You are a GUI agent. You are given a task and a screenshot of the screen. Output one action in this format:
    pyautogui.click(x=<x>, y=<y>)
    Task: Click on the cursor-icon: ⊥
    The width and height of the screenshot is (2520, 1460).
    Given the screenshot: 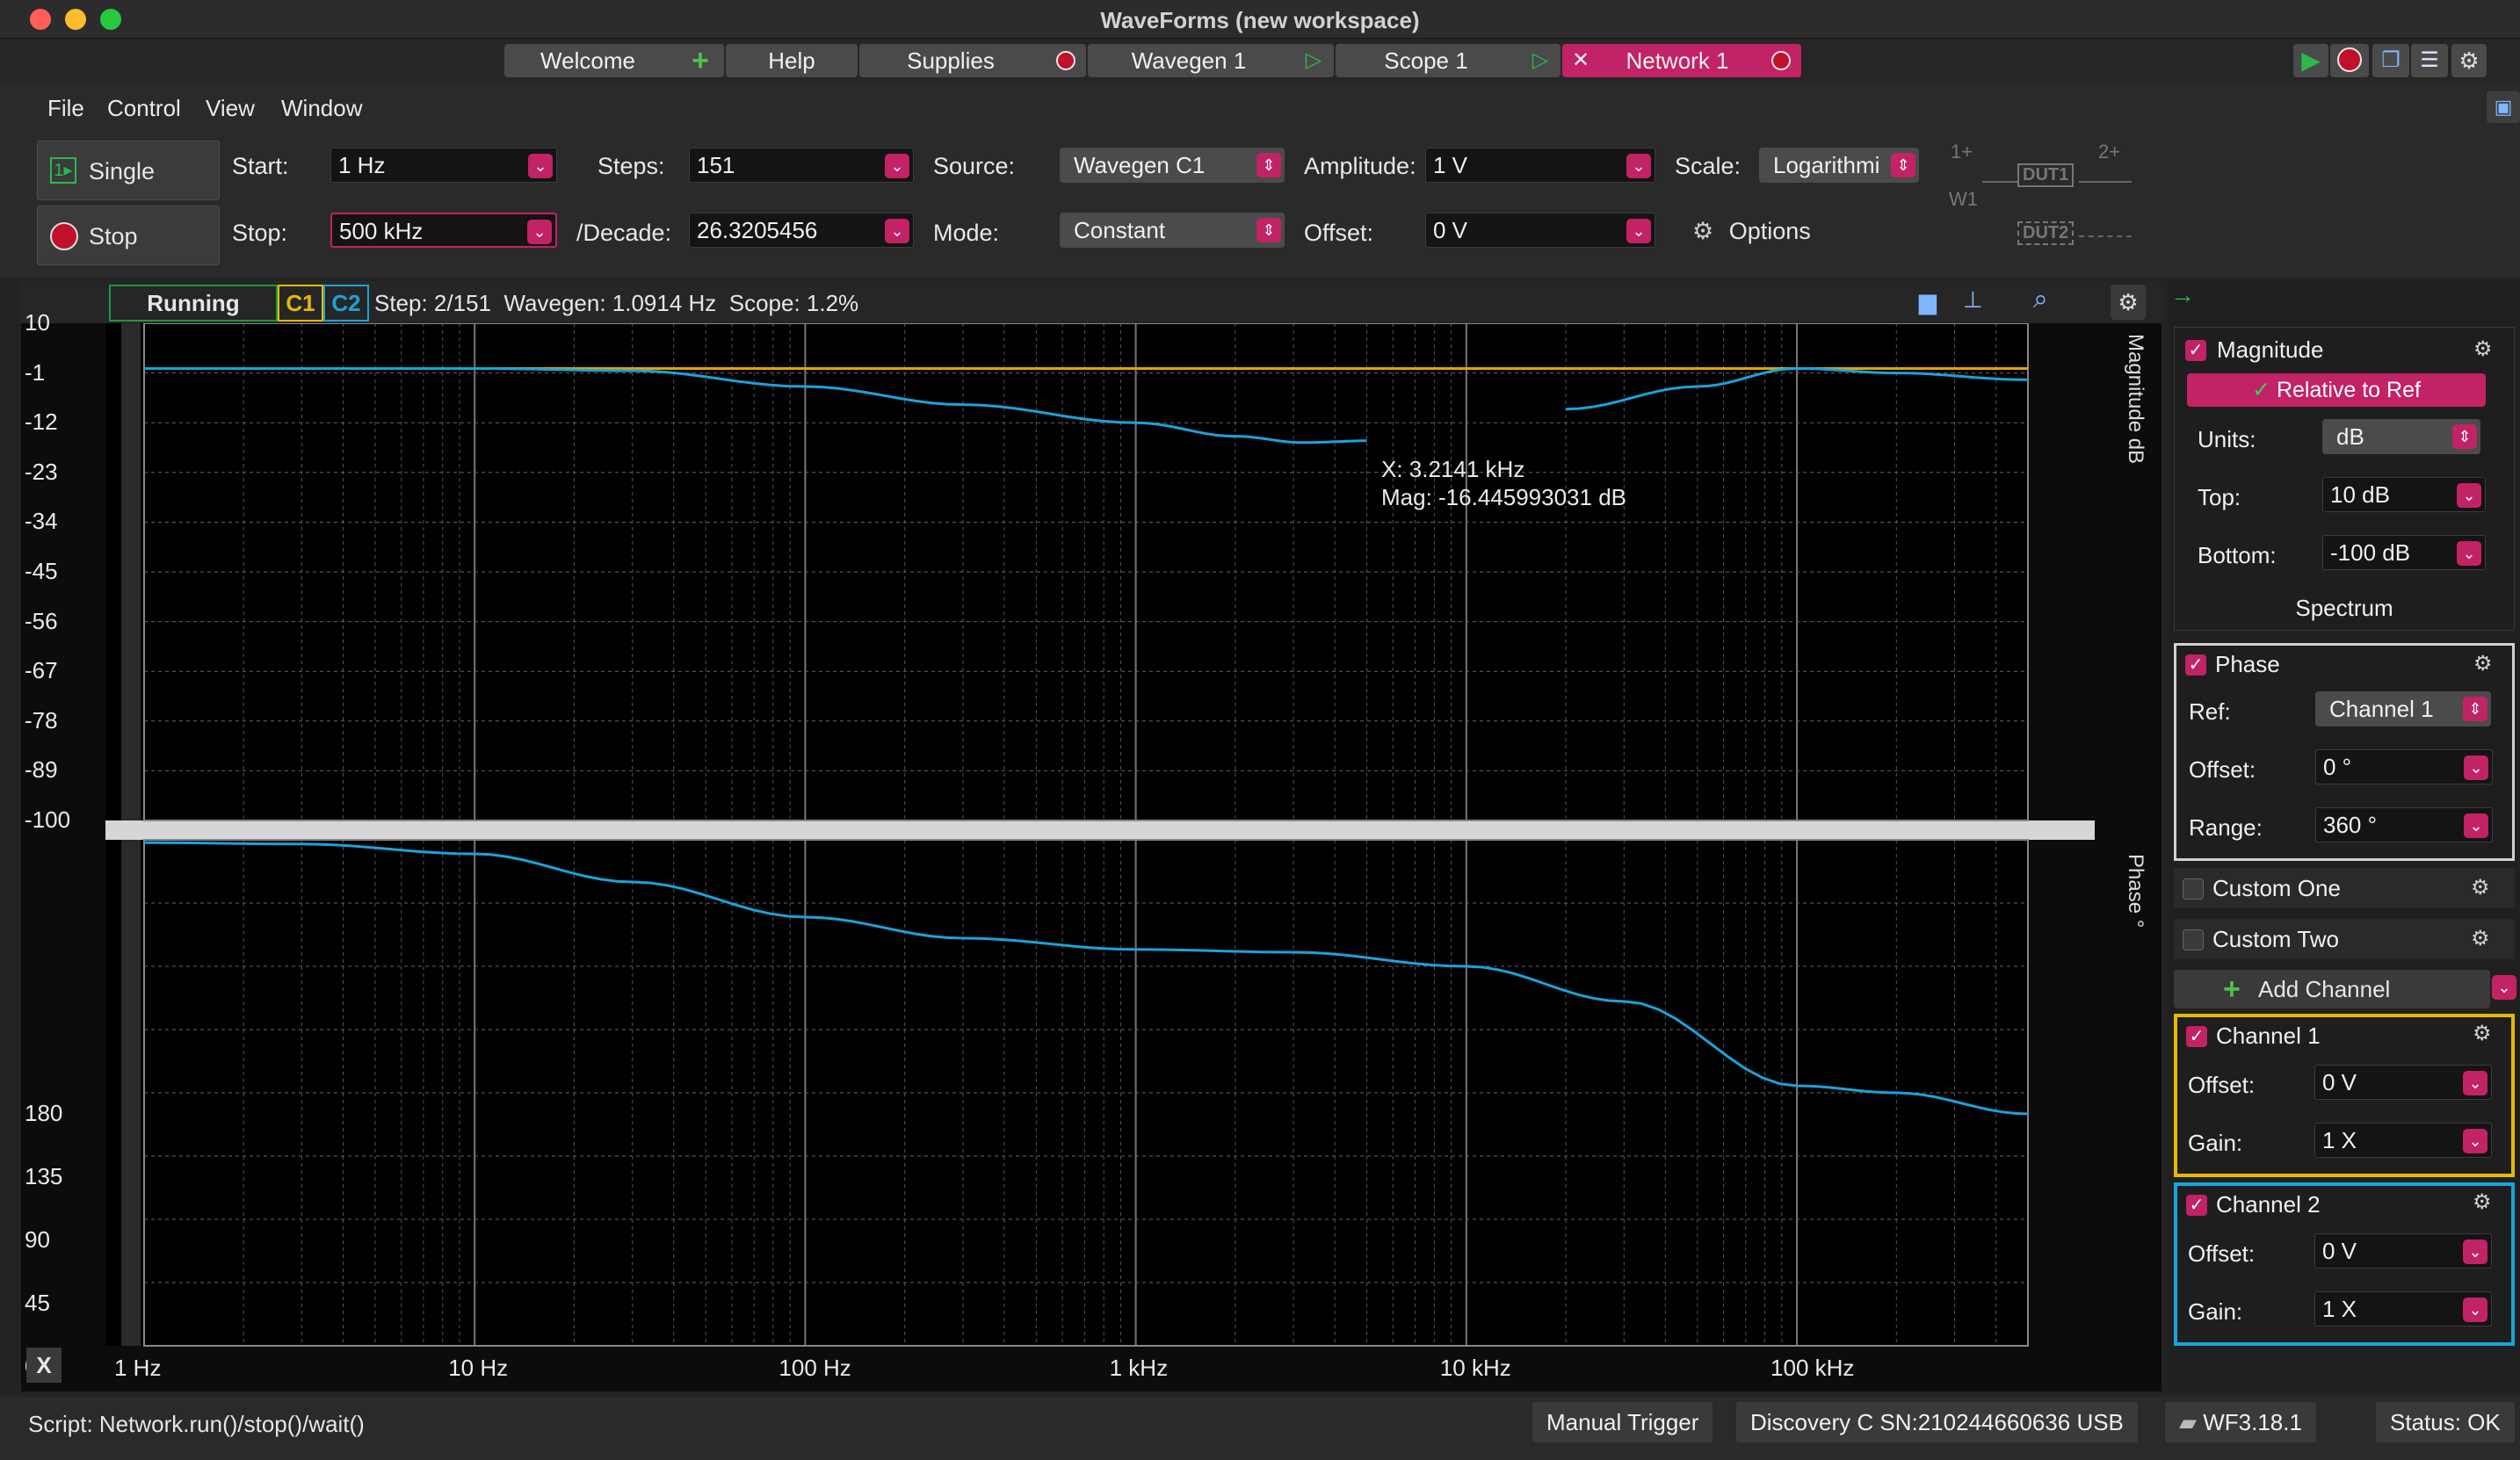 What is the action you would take?
    pyautogui.click(x=1973, y=300)
    